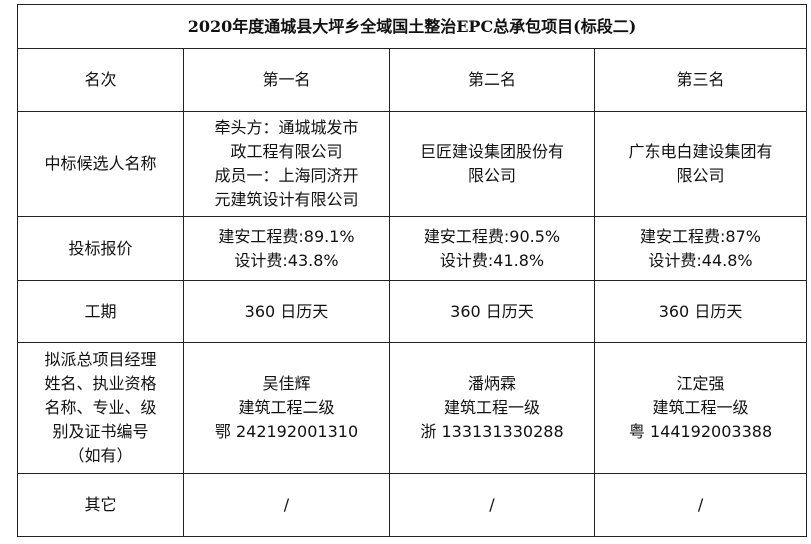 This screenshot has width=811, height=544. I want to click on text-line: （如有）, so click(100, 455).